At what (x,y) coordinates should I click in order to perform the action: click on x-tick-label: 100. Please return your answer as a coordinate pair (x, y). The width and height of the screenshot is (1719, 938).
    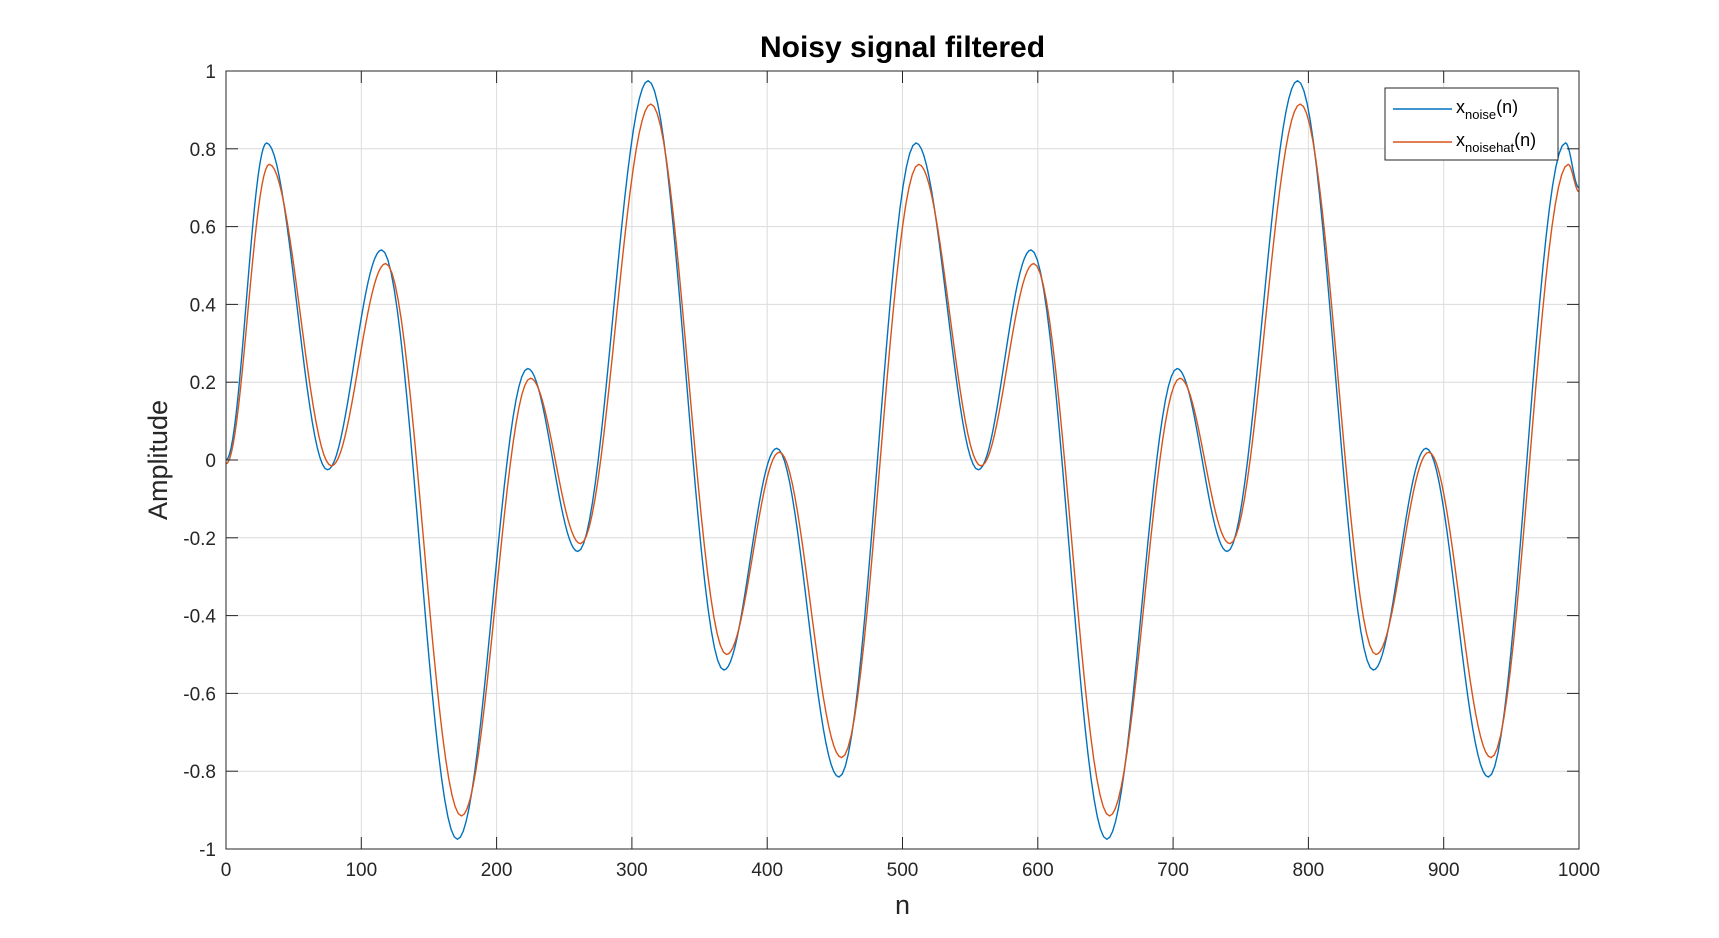
    Looking at the image, I should click on (361, 870).